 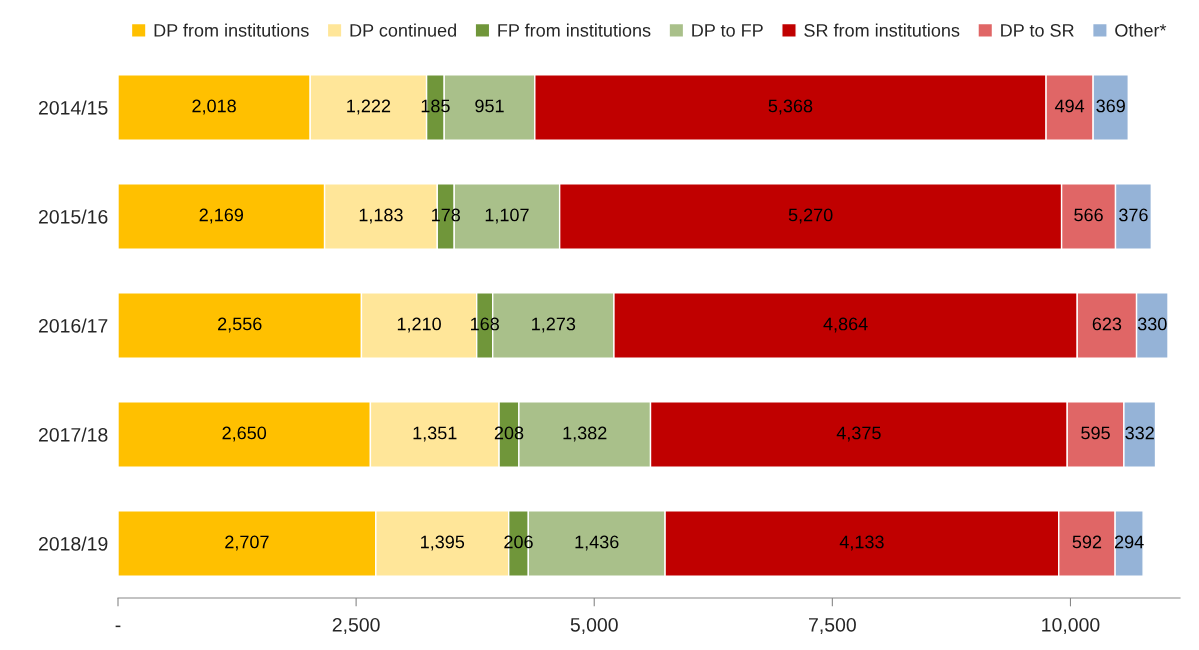 I want to click on x-tick-label: 5,000, so click(x=594, y=626).